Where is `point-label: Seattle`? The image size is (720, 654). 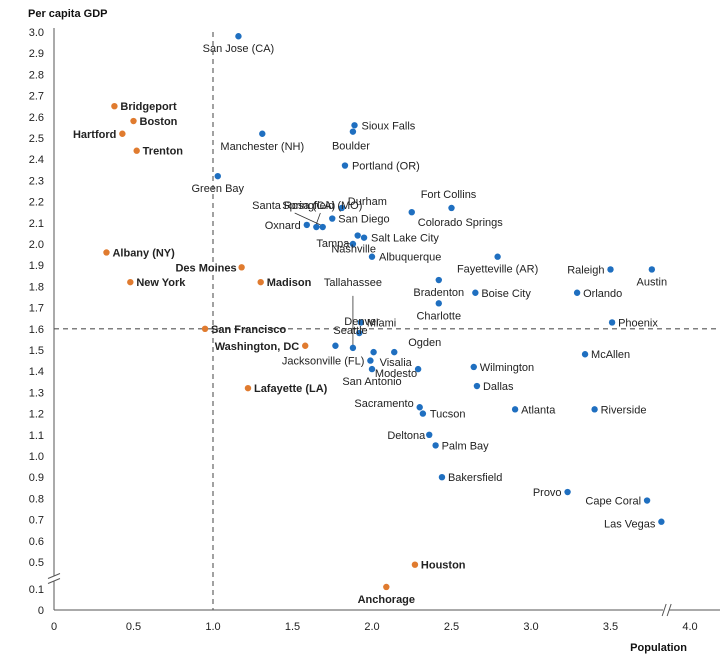
point-label: Seattle is located at coordinates (350, 331).